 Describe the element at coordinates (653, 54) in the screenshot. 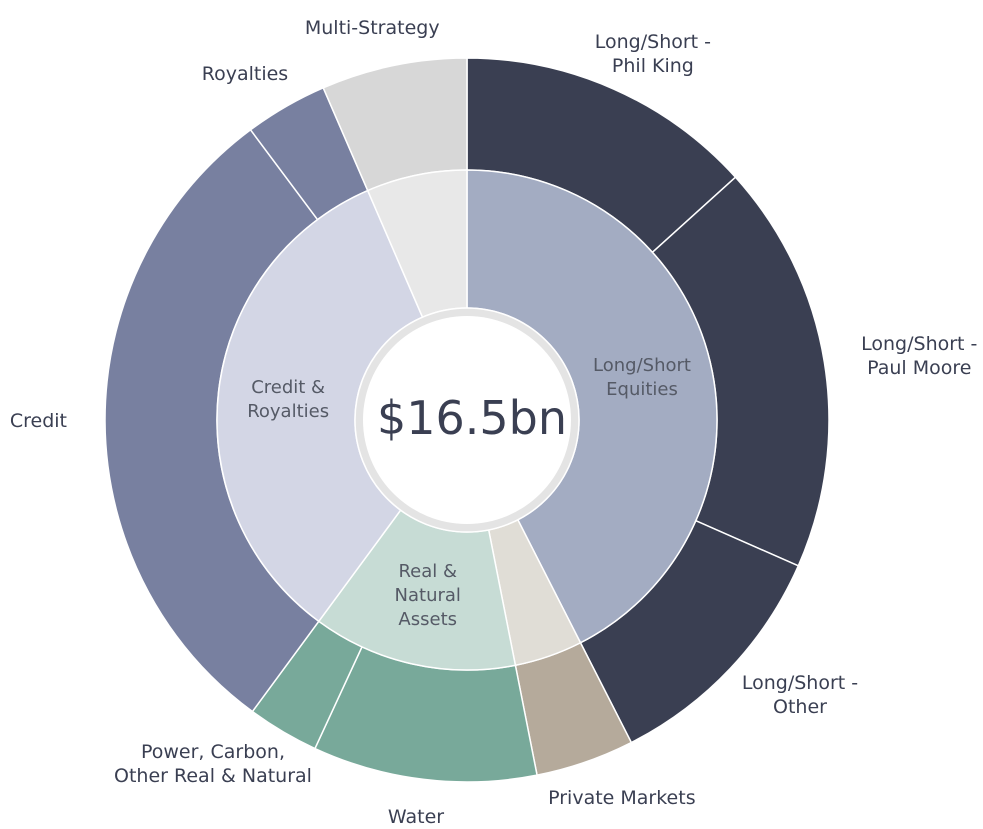

I see `outer-label: Long/Short - Phil King` at that location.